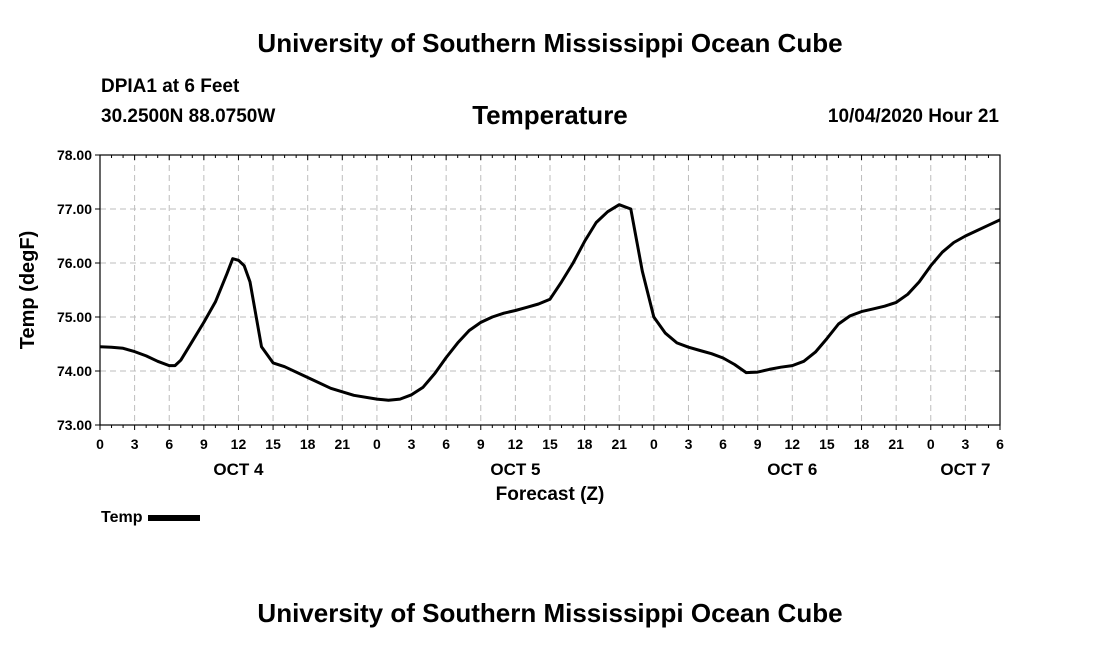  I want to click on station-coords: 30.2500N 88.0750W, so click(188, 116).